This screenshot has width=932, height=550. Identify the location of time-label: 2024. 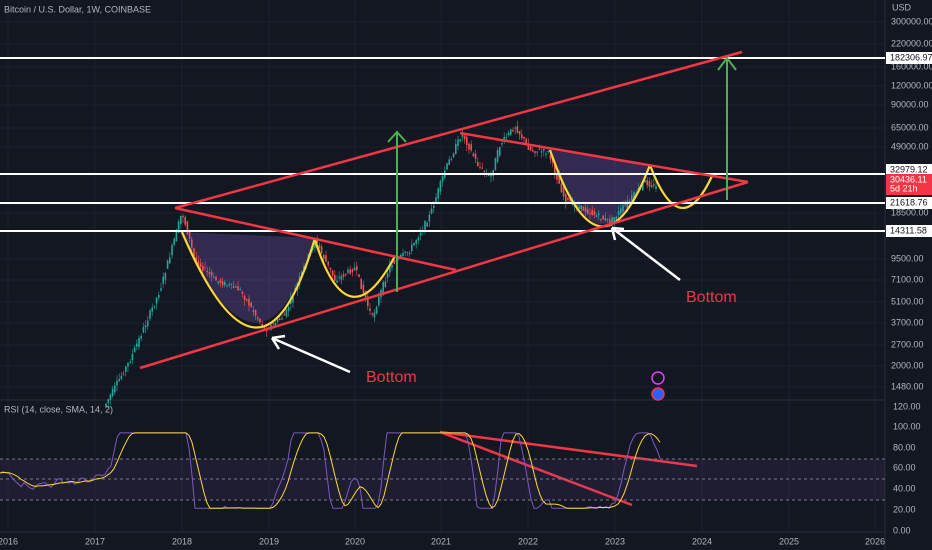
(702, 541).